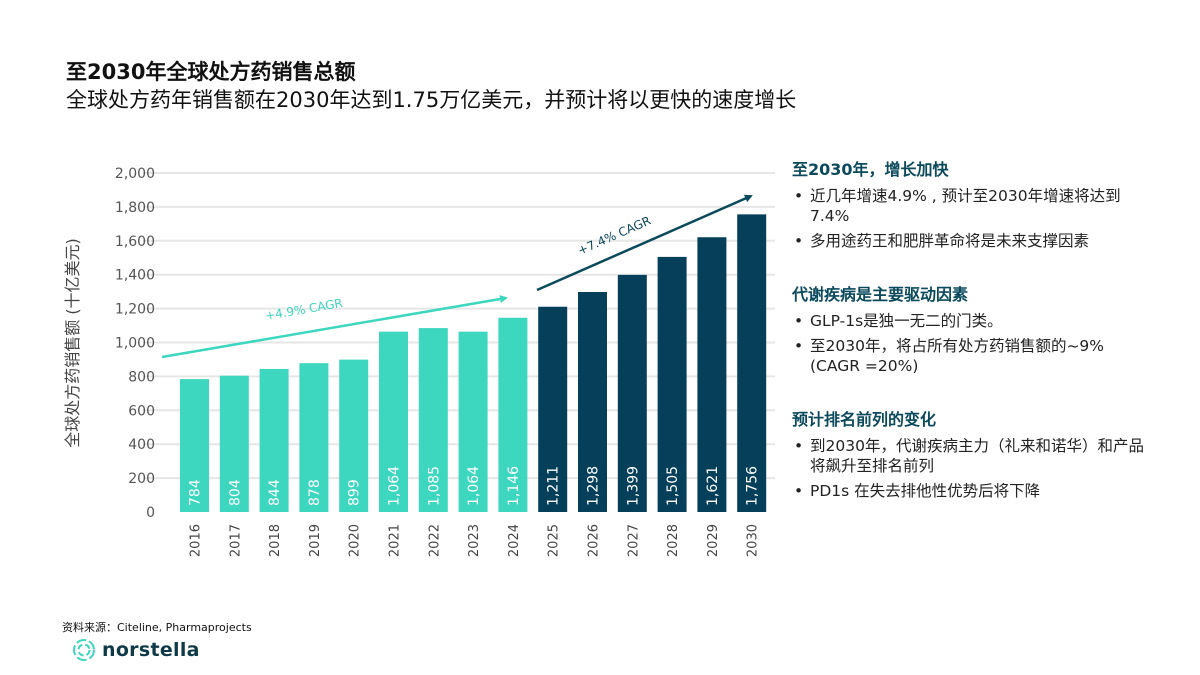  What do you see at coordinates (157, 627) in the screenshot?
I see `source-note: 资料来源：Citeline, Pharmaprojects` at bounding box center [157, 627].